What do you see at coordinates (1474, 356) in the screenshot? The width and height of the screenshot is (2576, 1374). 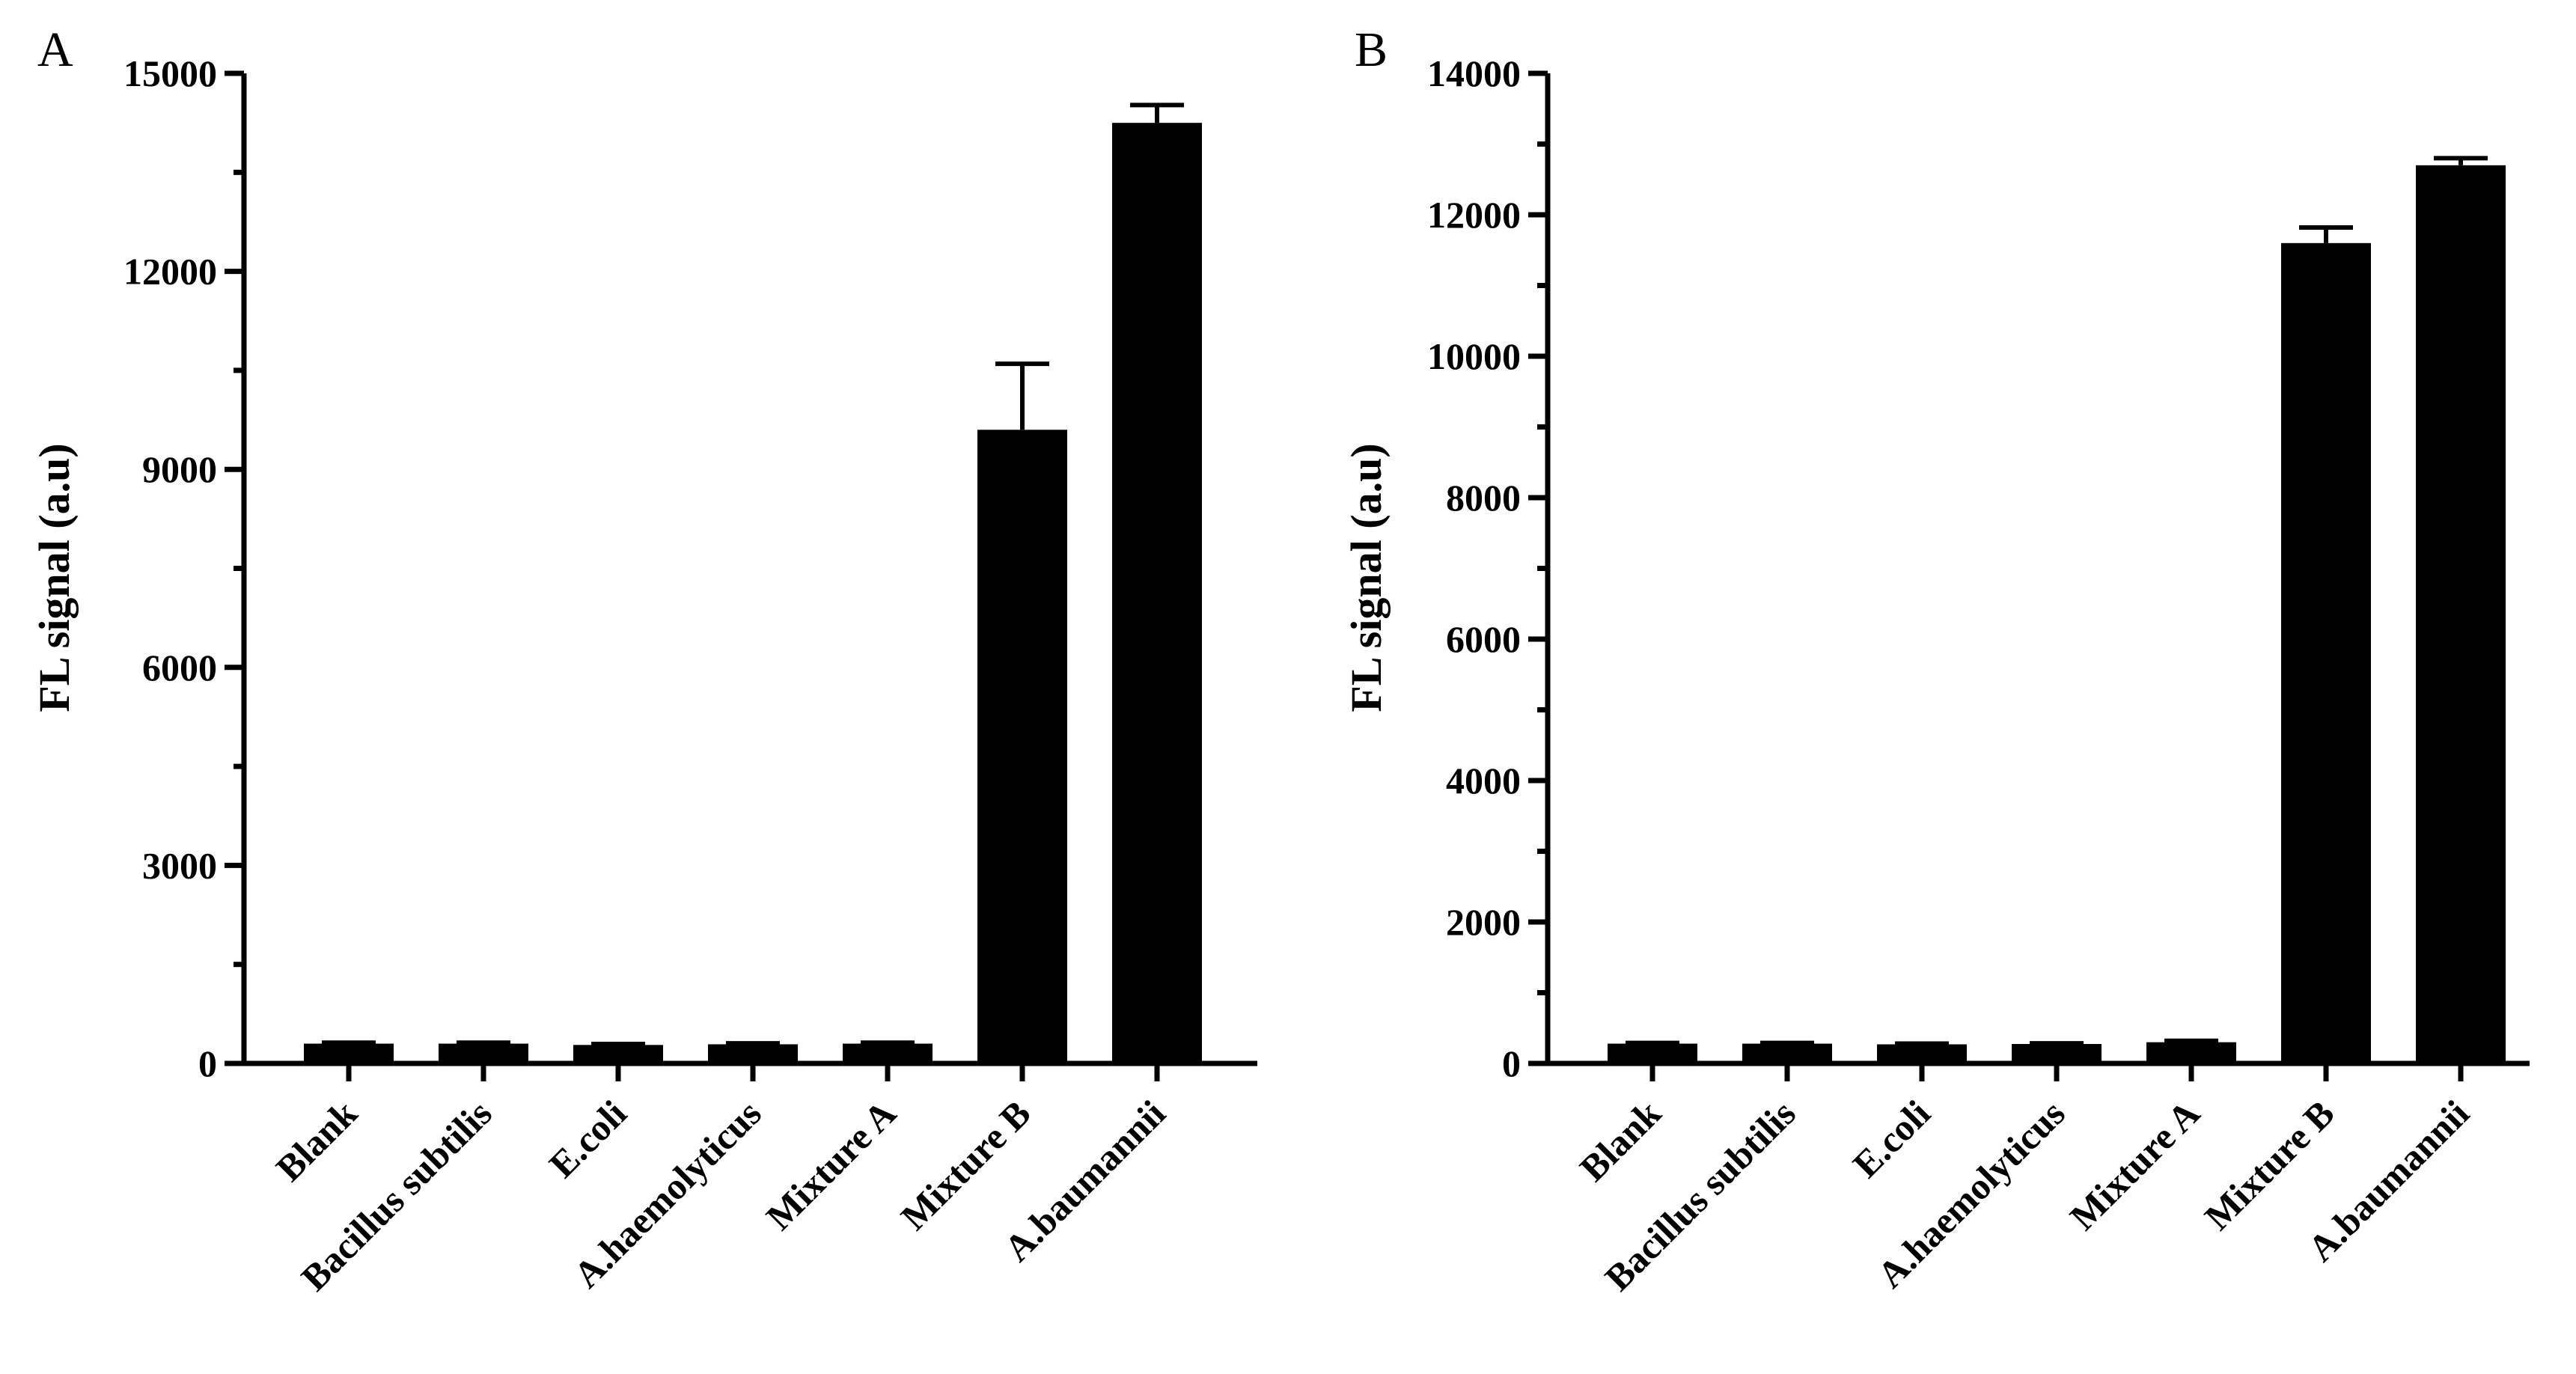 I see `y-tick-label: 10000` at bounding box center [1474, 356].